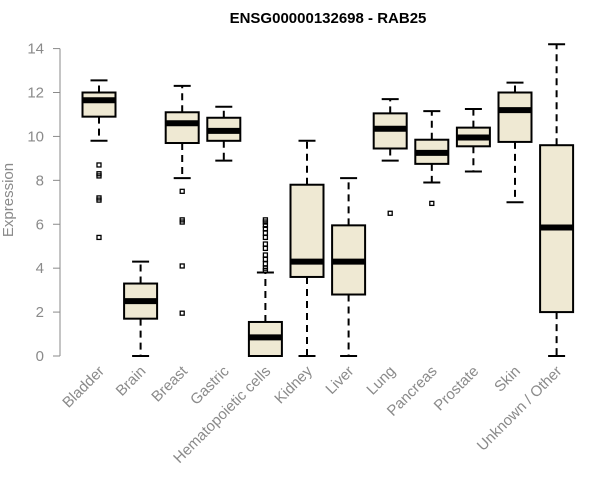 This screenshot has width=600, height=500. I want to click on box-group-kidney, so click(307, 248).